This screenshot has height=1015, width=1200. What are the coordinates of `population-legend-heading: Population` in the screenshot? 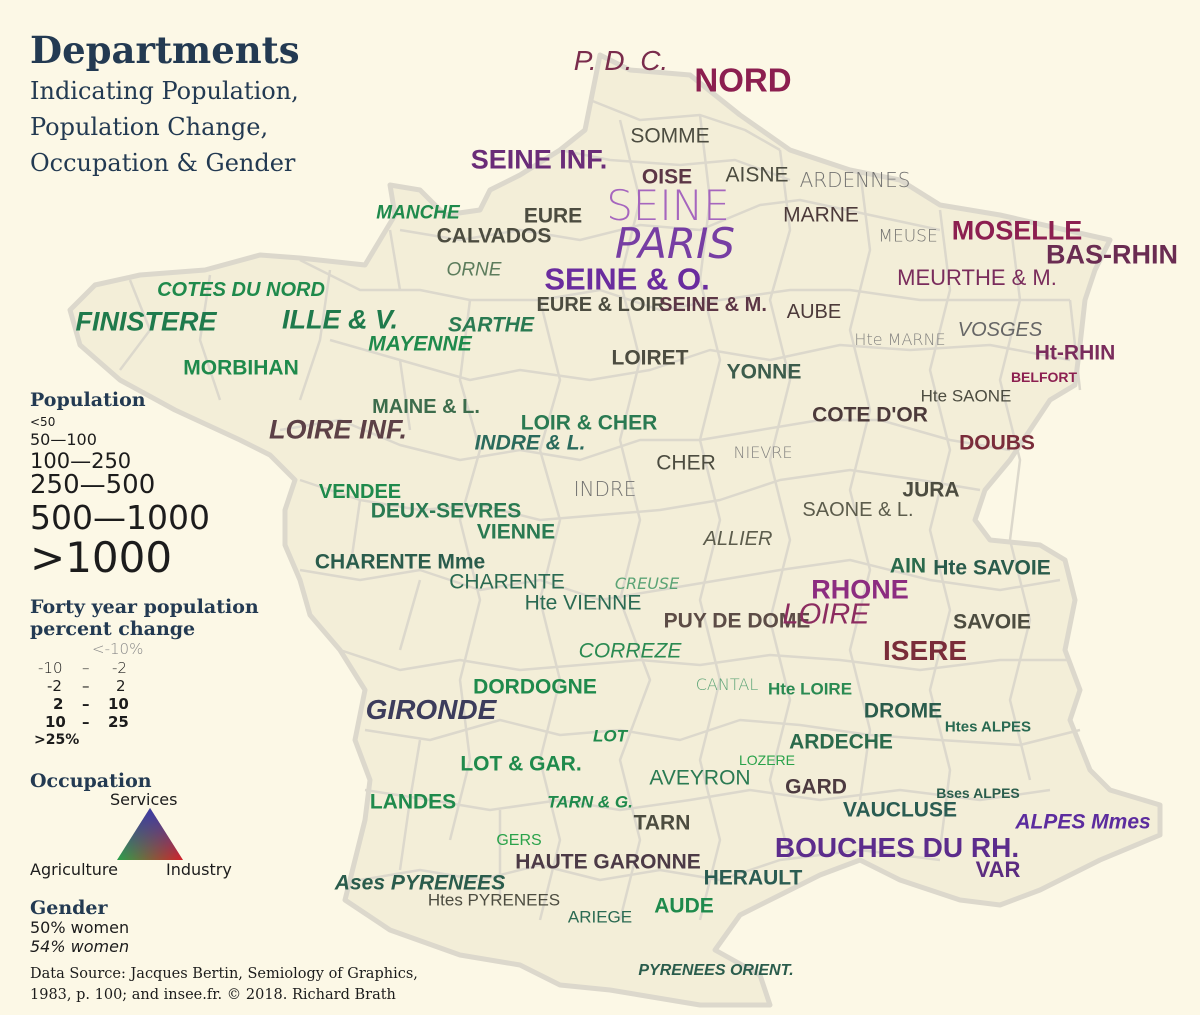 It's located at (88, 400).